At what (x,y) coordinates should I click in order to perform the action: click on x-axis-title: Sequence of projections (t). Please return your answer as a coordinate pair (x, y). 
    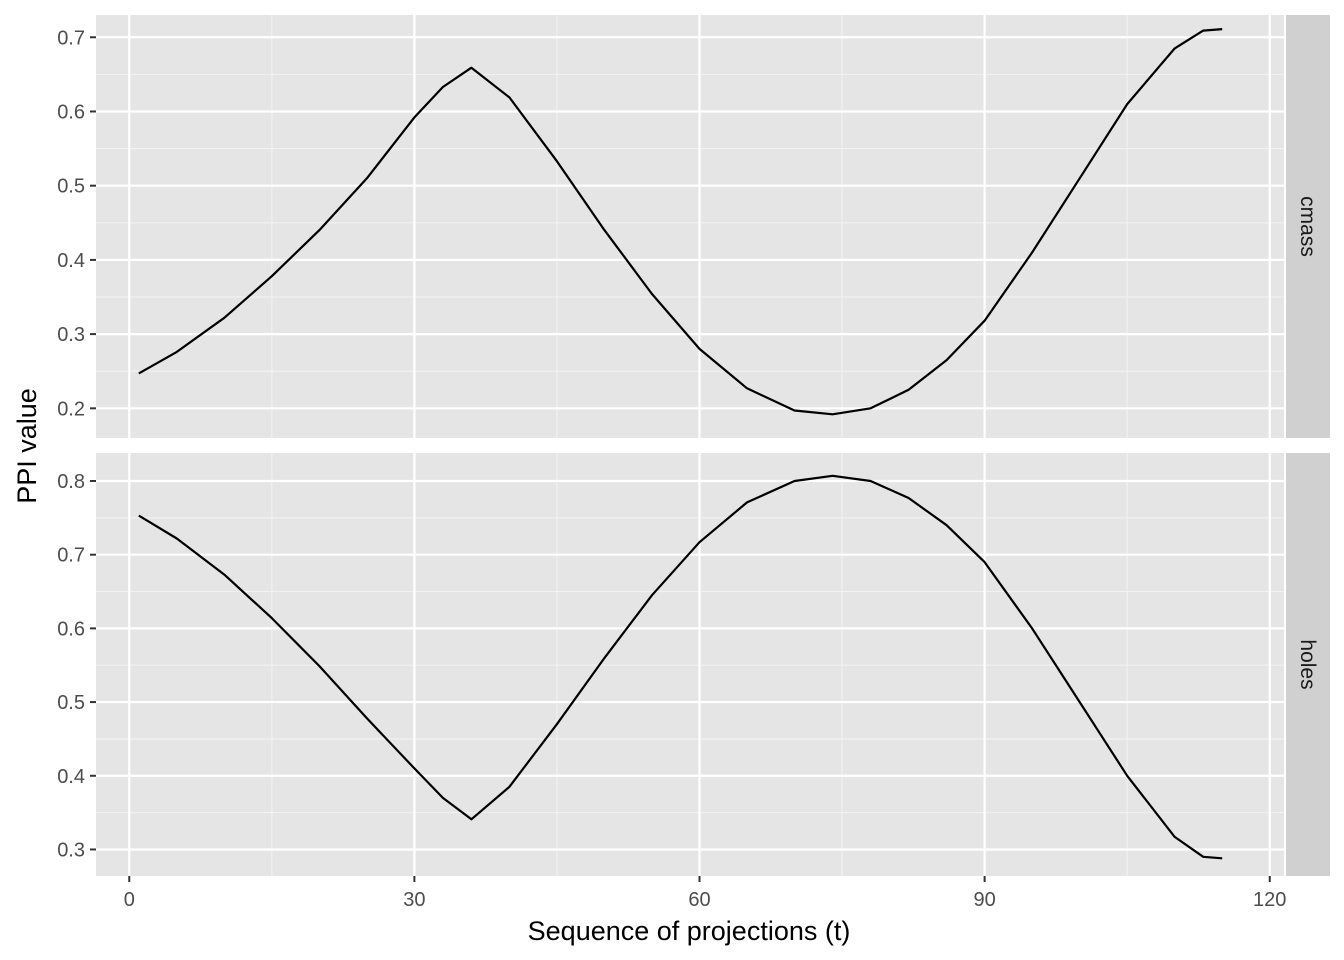
    Looking at the image, I should click on (689, 931).